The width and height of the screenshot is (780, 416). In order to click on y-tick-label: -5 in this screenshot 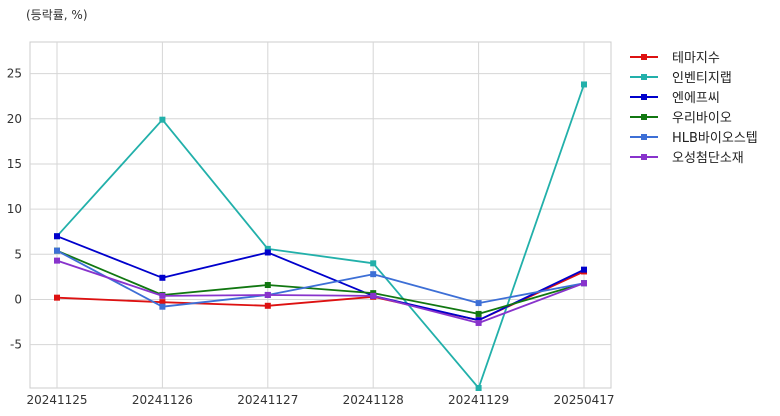, I will do `click(16, 345)`.